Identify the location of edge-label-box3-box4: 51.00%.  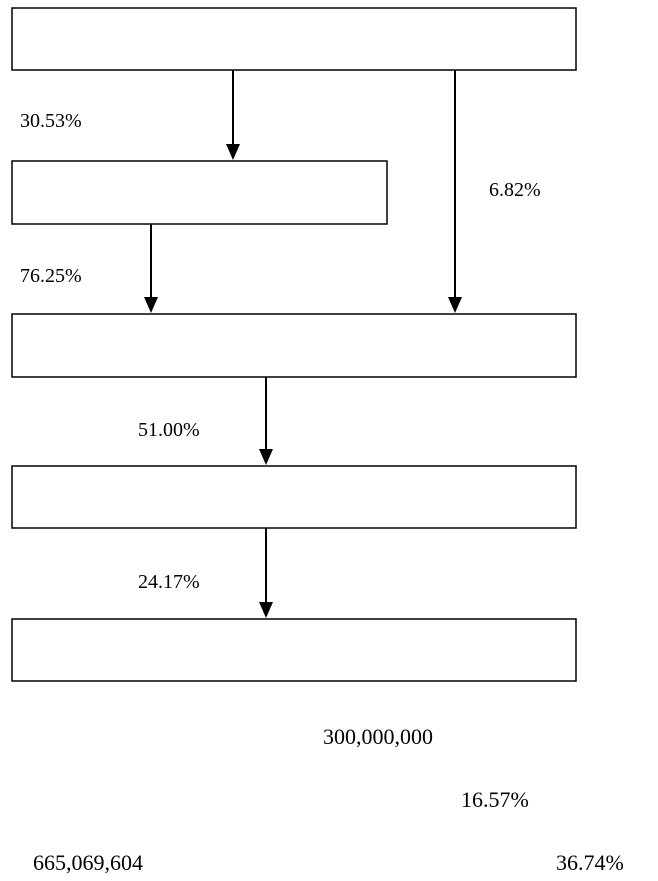
(169, 430).